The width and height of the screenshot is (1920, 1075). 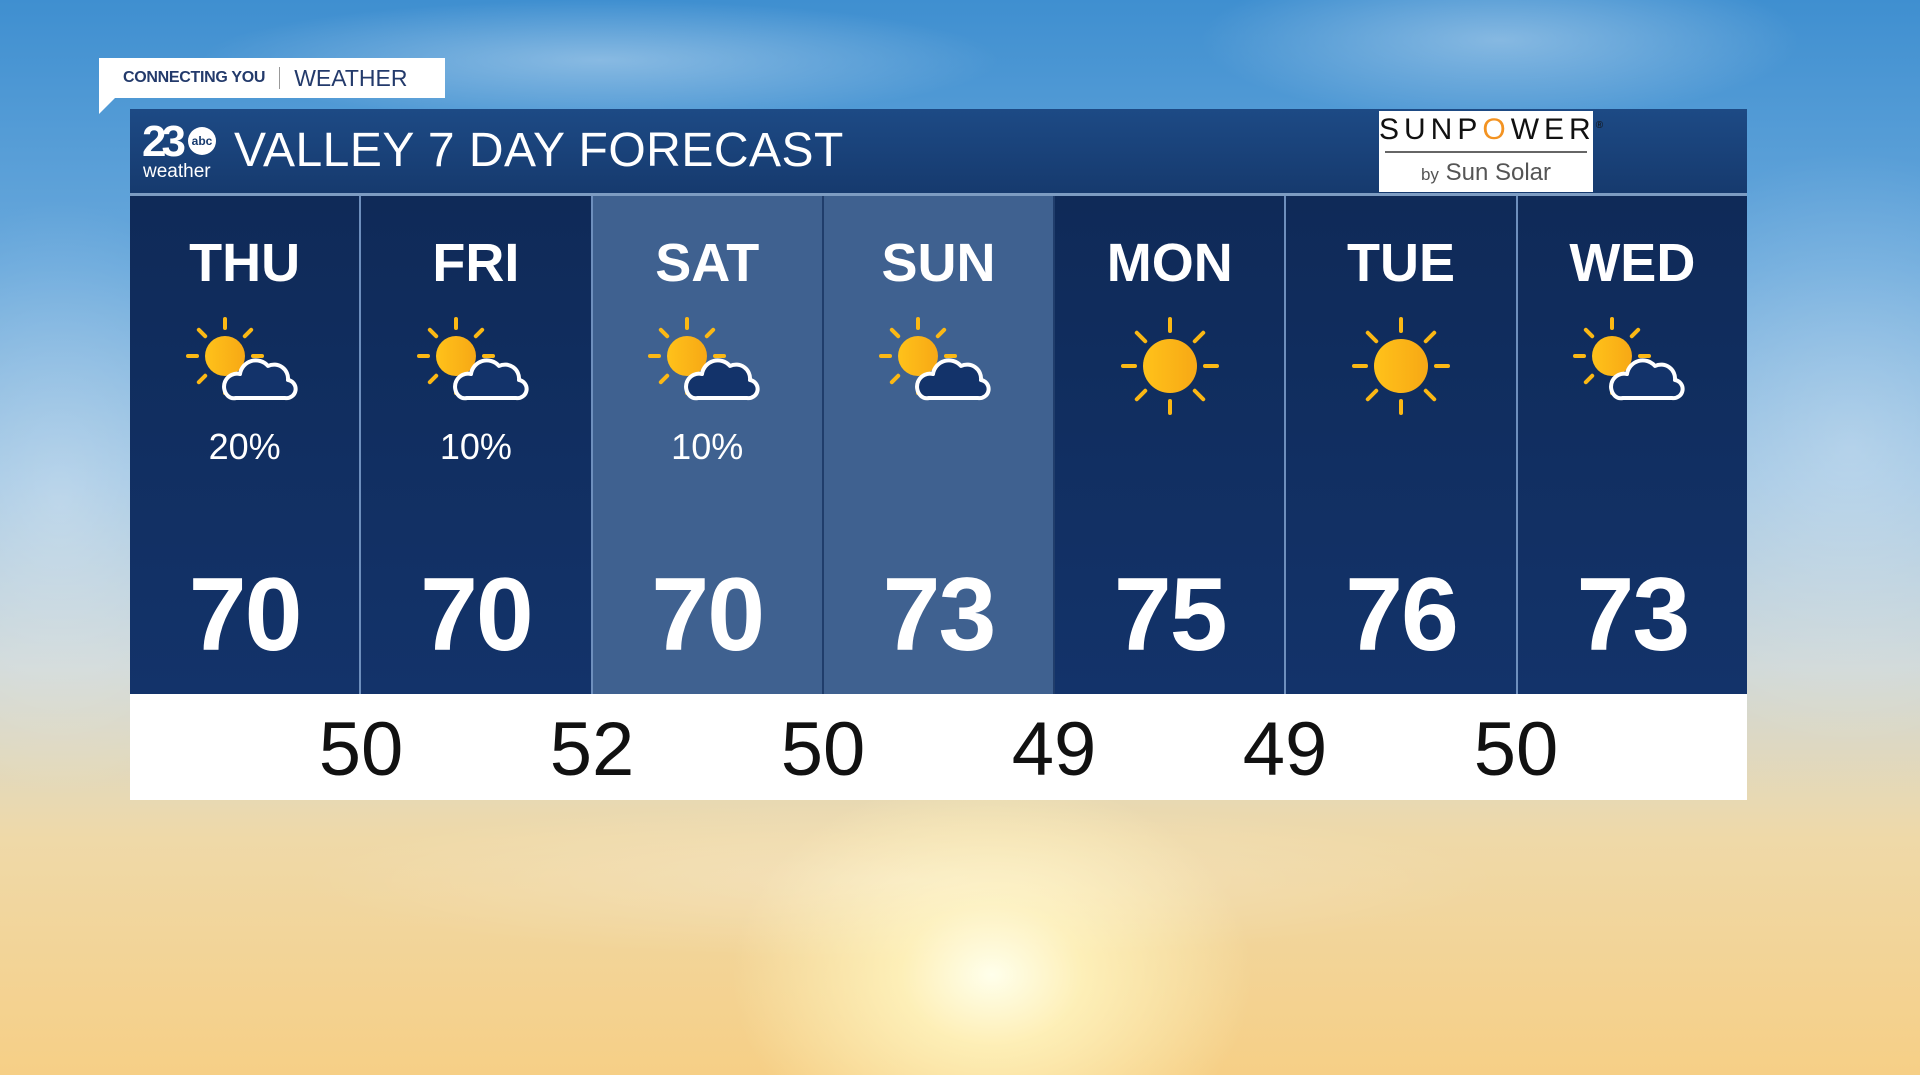 I want to click on day-column-tue: TUE 76, so click(x=1402, y=445).